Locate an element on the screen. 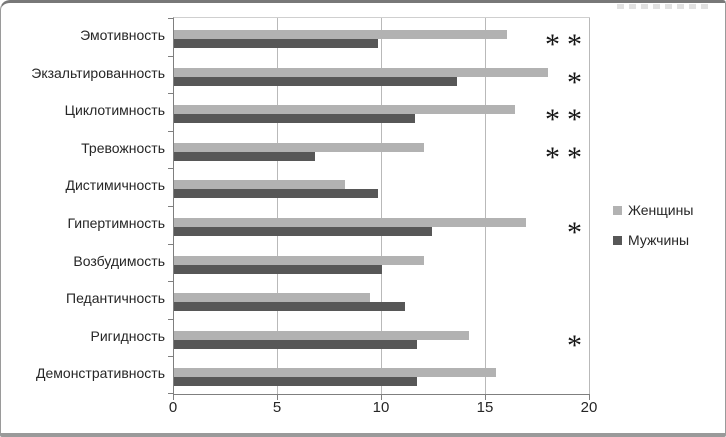 The height and width of the screenshot is (437, 726). legend-label: Мужчины is located at coordinates (659, 240).